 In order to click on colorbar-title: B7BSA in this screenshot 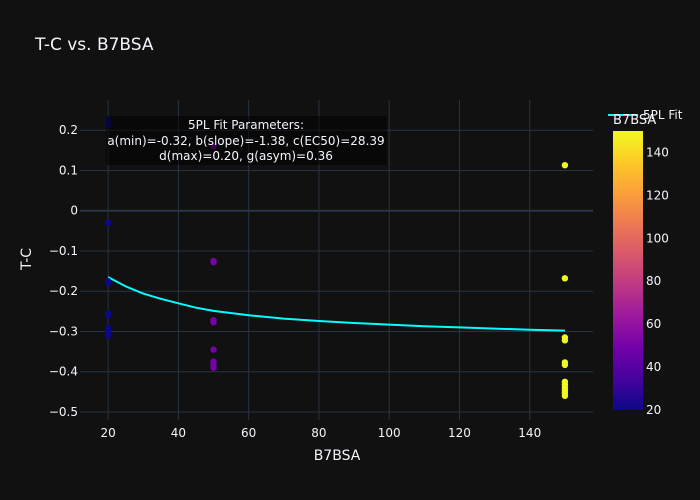, I will do `click(634, 120)`.